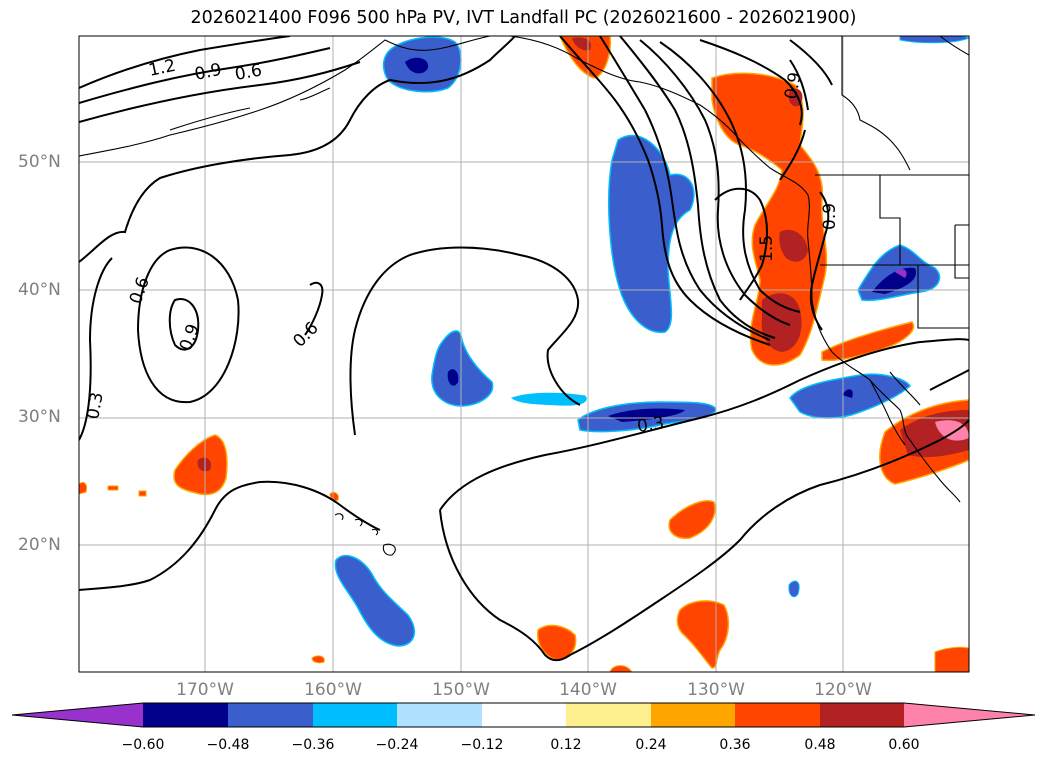 The image size is (1047, 765). Describe the element at coordinates (143, 745) in the screenshot. I see `colorbar-tick: −0.60` at that location.